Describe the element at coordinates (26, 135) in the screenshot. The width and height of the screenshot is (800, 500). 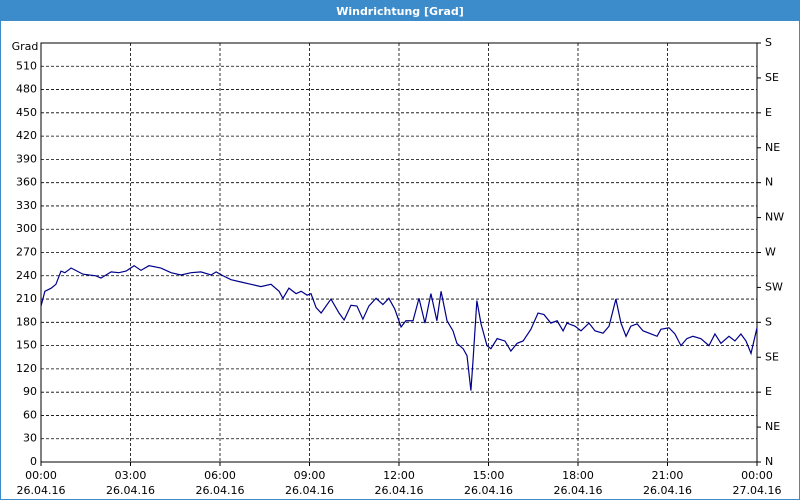
I see `y-tick-label: 420` at that location.